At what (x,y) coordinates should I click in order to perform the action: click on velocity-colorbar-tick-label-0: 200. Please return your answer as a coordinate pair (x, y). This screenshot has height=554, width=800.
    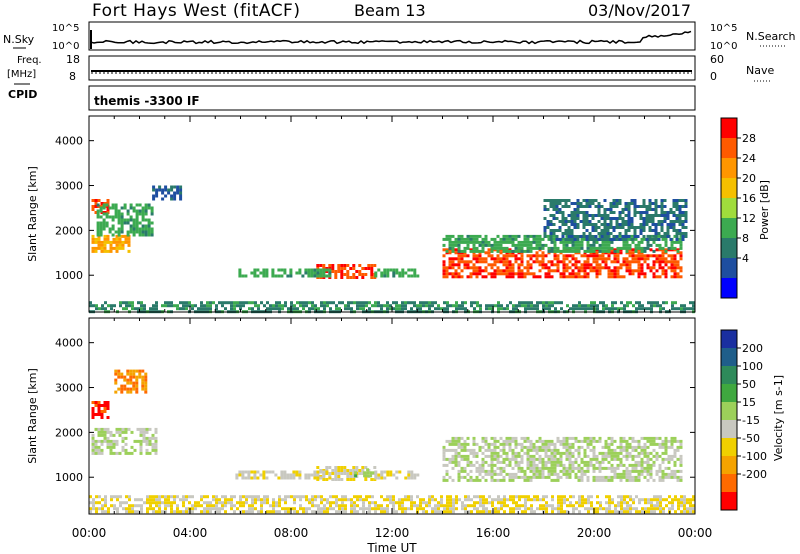
    Looking at the image, I should click on (752, 348).